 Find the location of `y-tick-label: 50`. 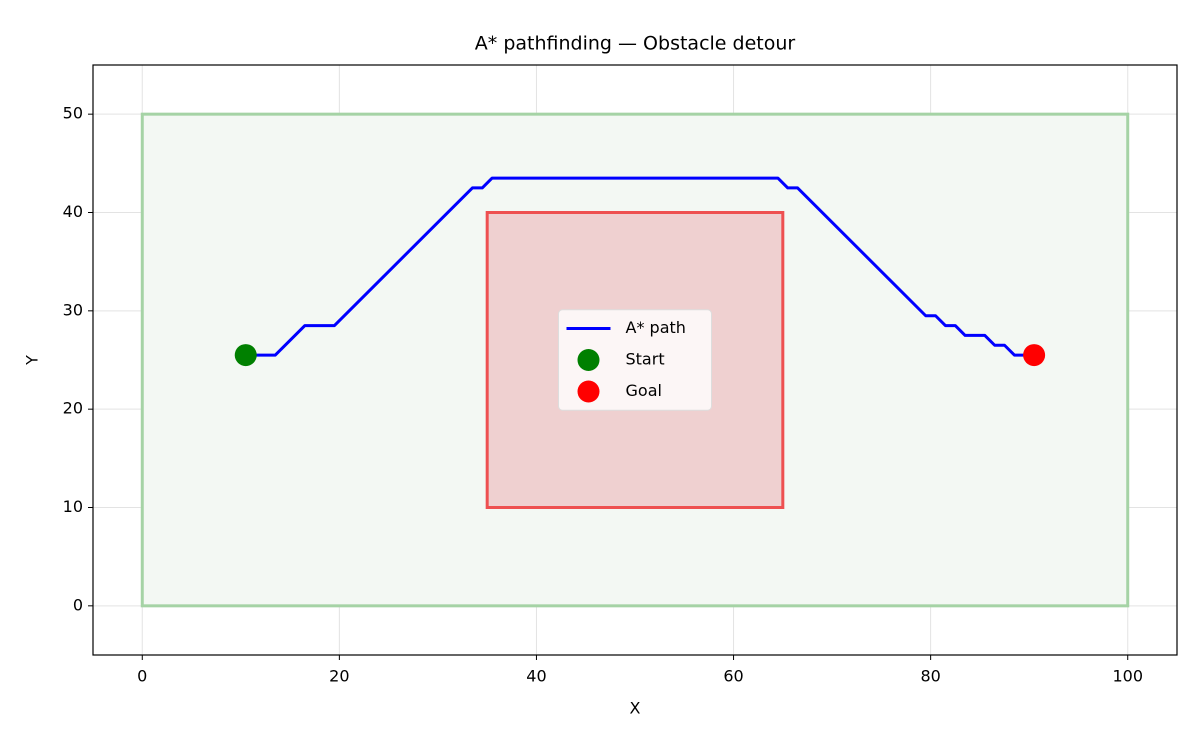

y-tick-label: 50 is located at coordinates (73, 113).